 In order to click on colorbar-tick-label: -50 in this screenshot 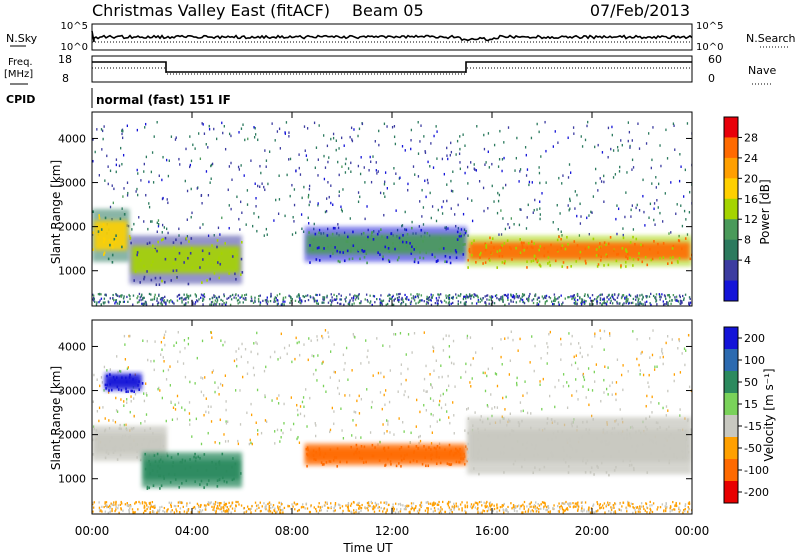, I will do `click(753, 448)`.